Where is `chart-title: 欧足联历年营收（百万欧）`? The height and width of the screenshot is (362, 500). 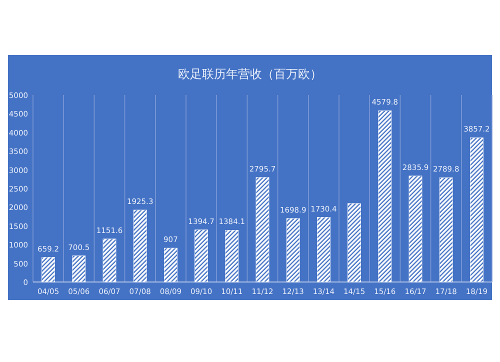
chart-title: 欧足联历年营收（百万欧） is located at coordinates (250, 74).